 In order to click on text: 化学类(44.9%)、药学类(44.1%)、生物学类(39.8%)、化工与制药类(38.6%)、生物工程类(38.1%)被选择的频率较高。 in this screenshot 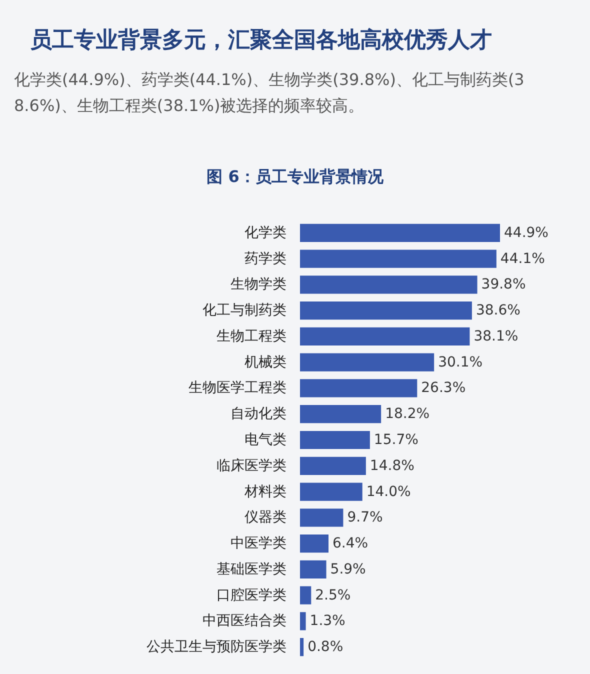, I will do `click(269, 92)`.